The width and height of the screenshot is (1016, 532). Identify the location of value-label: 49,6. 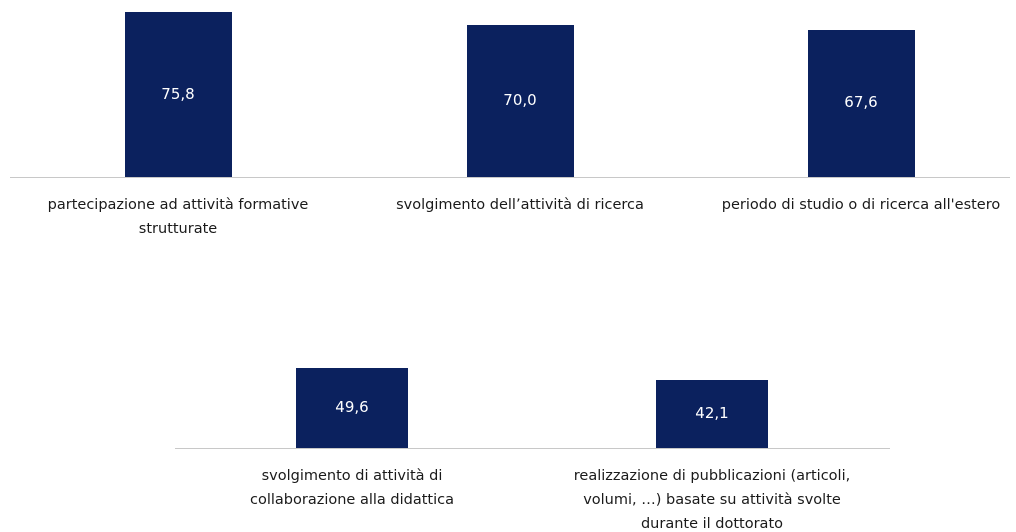
(352, 406).